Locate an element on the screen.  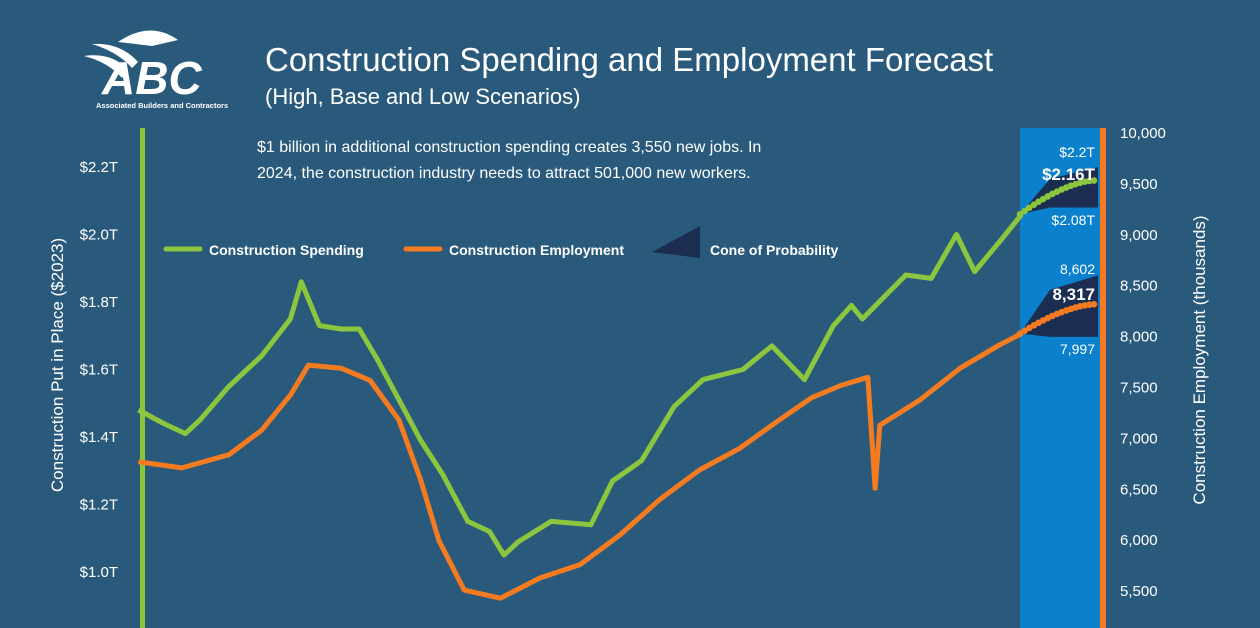
employment-base-label: 8,317 is located at coordinates (1073, 294).